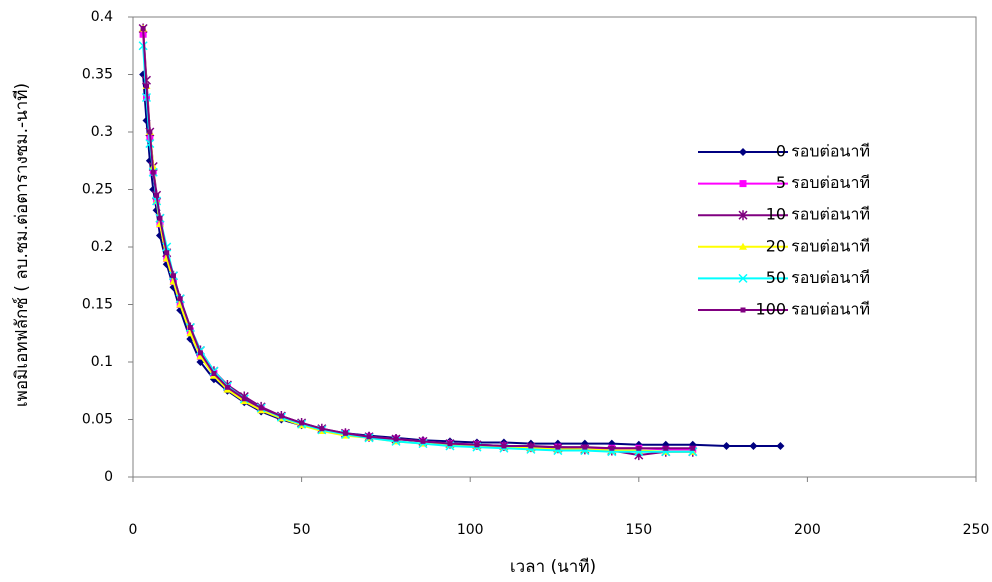 This screenshot has width=992, height=582. What do you see at coordinates (976, 530) in the screenshot?
I see `x-tick-label: 250` at bounding box center [976, 530].